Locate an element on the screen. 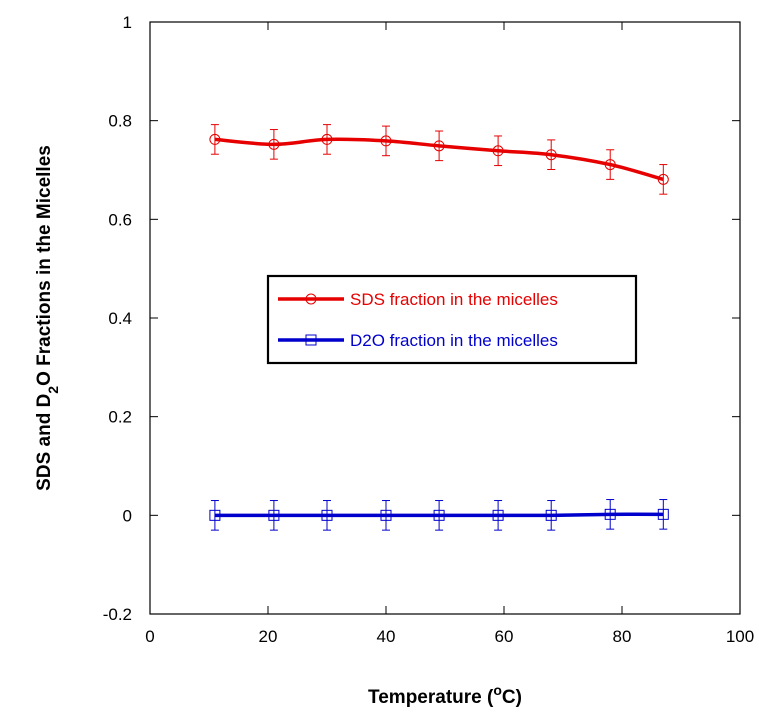 The image size is (759, 715). x-axis-title: Temperature (oC) is located at coordinates (445, 695).